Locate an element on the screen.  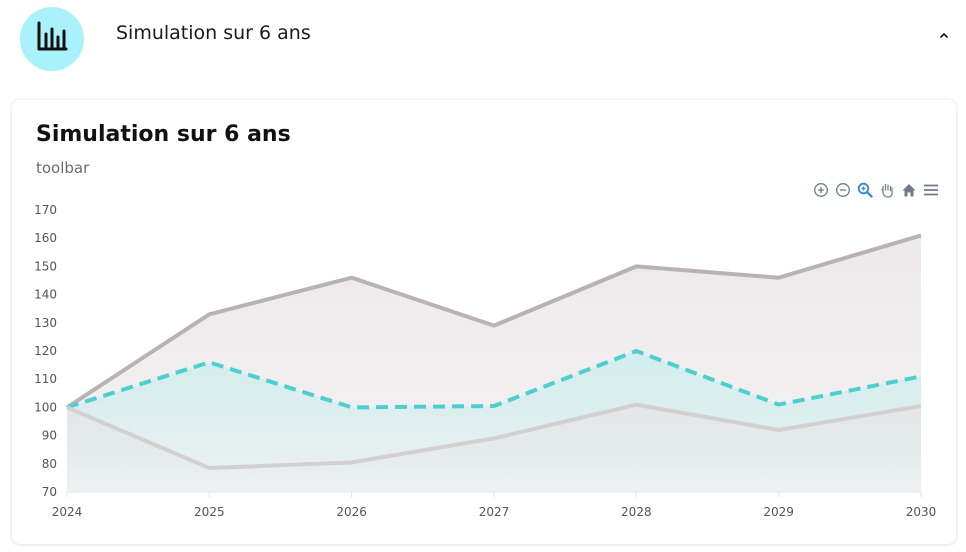
y-tick-label: 80 is located at coordinates (49, 464).